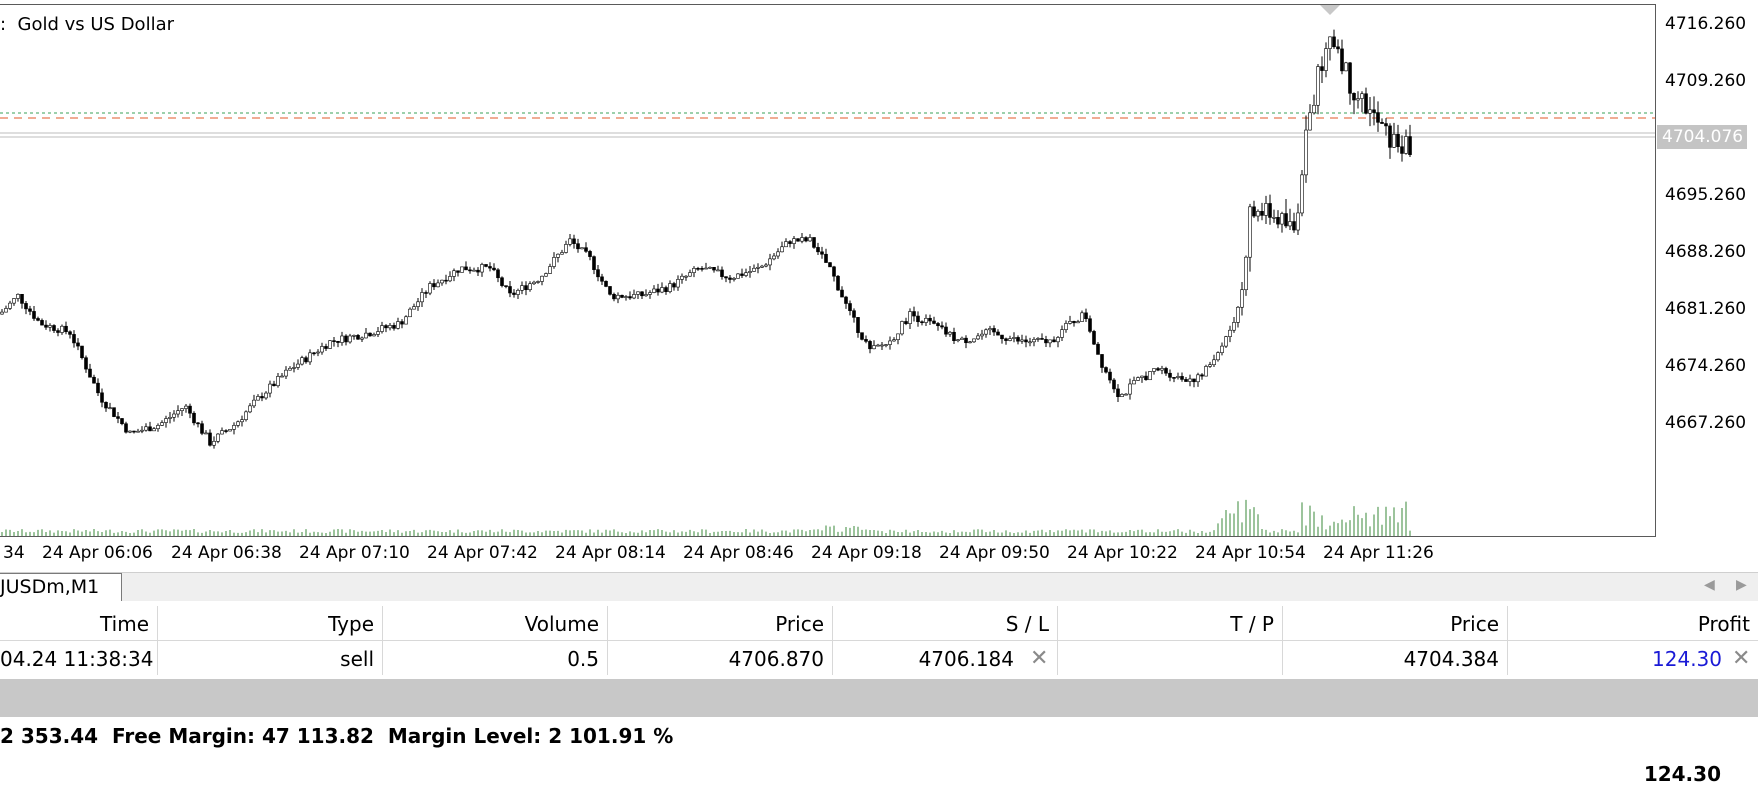 The image size is (1758, 793). Describe the element at coordinates (1723, 624) in the screenshot. I see `col-header-profit: Profit` at that location.